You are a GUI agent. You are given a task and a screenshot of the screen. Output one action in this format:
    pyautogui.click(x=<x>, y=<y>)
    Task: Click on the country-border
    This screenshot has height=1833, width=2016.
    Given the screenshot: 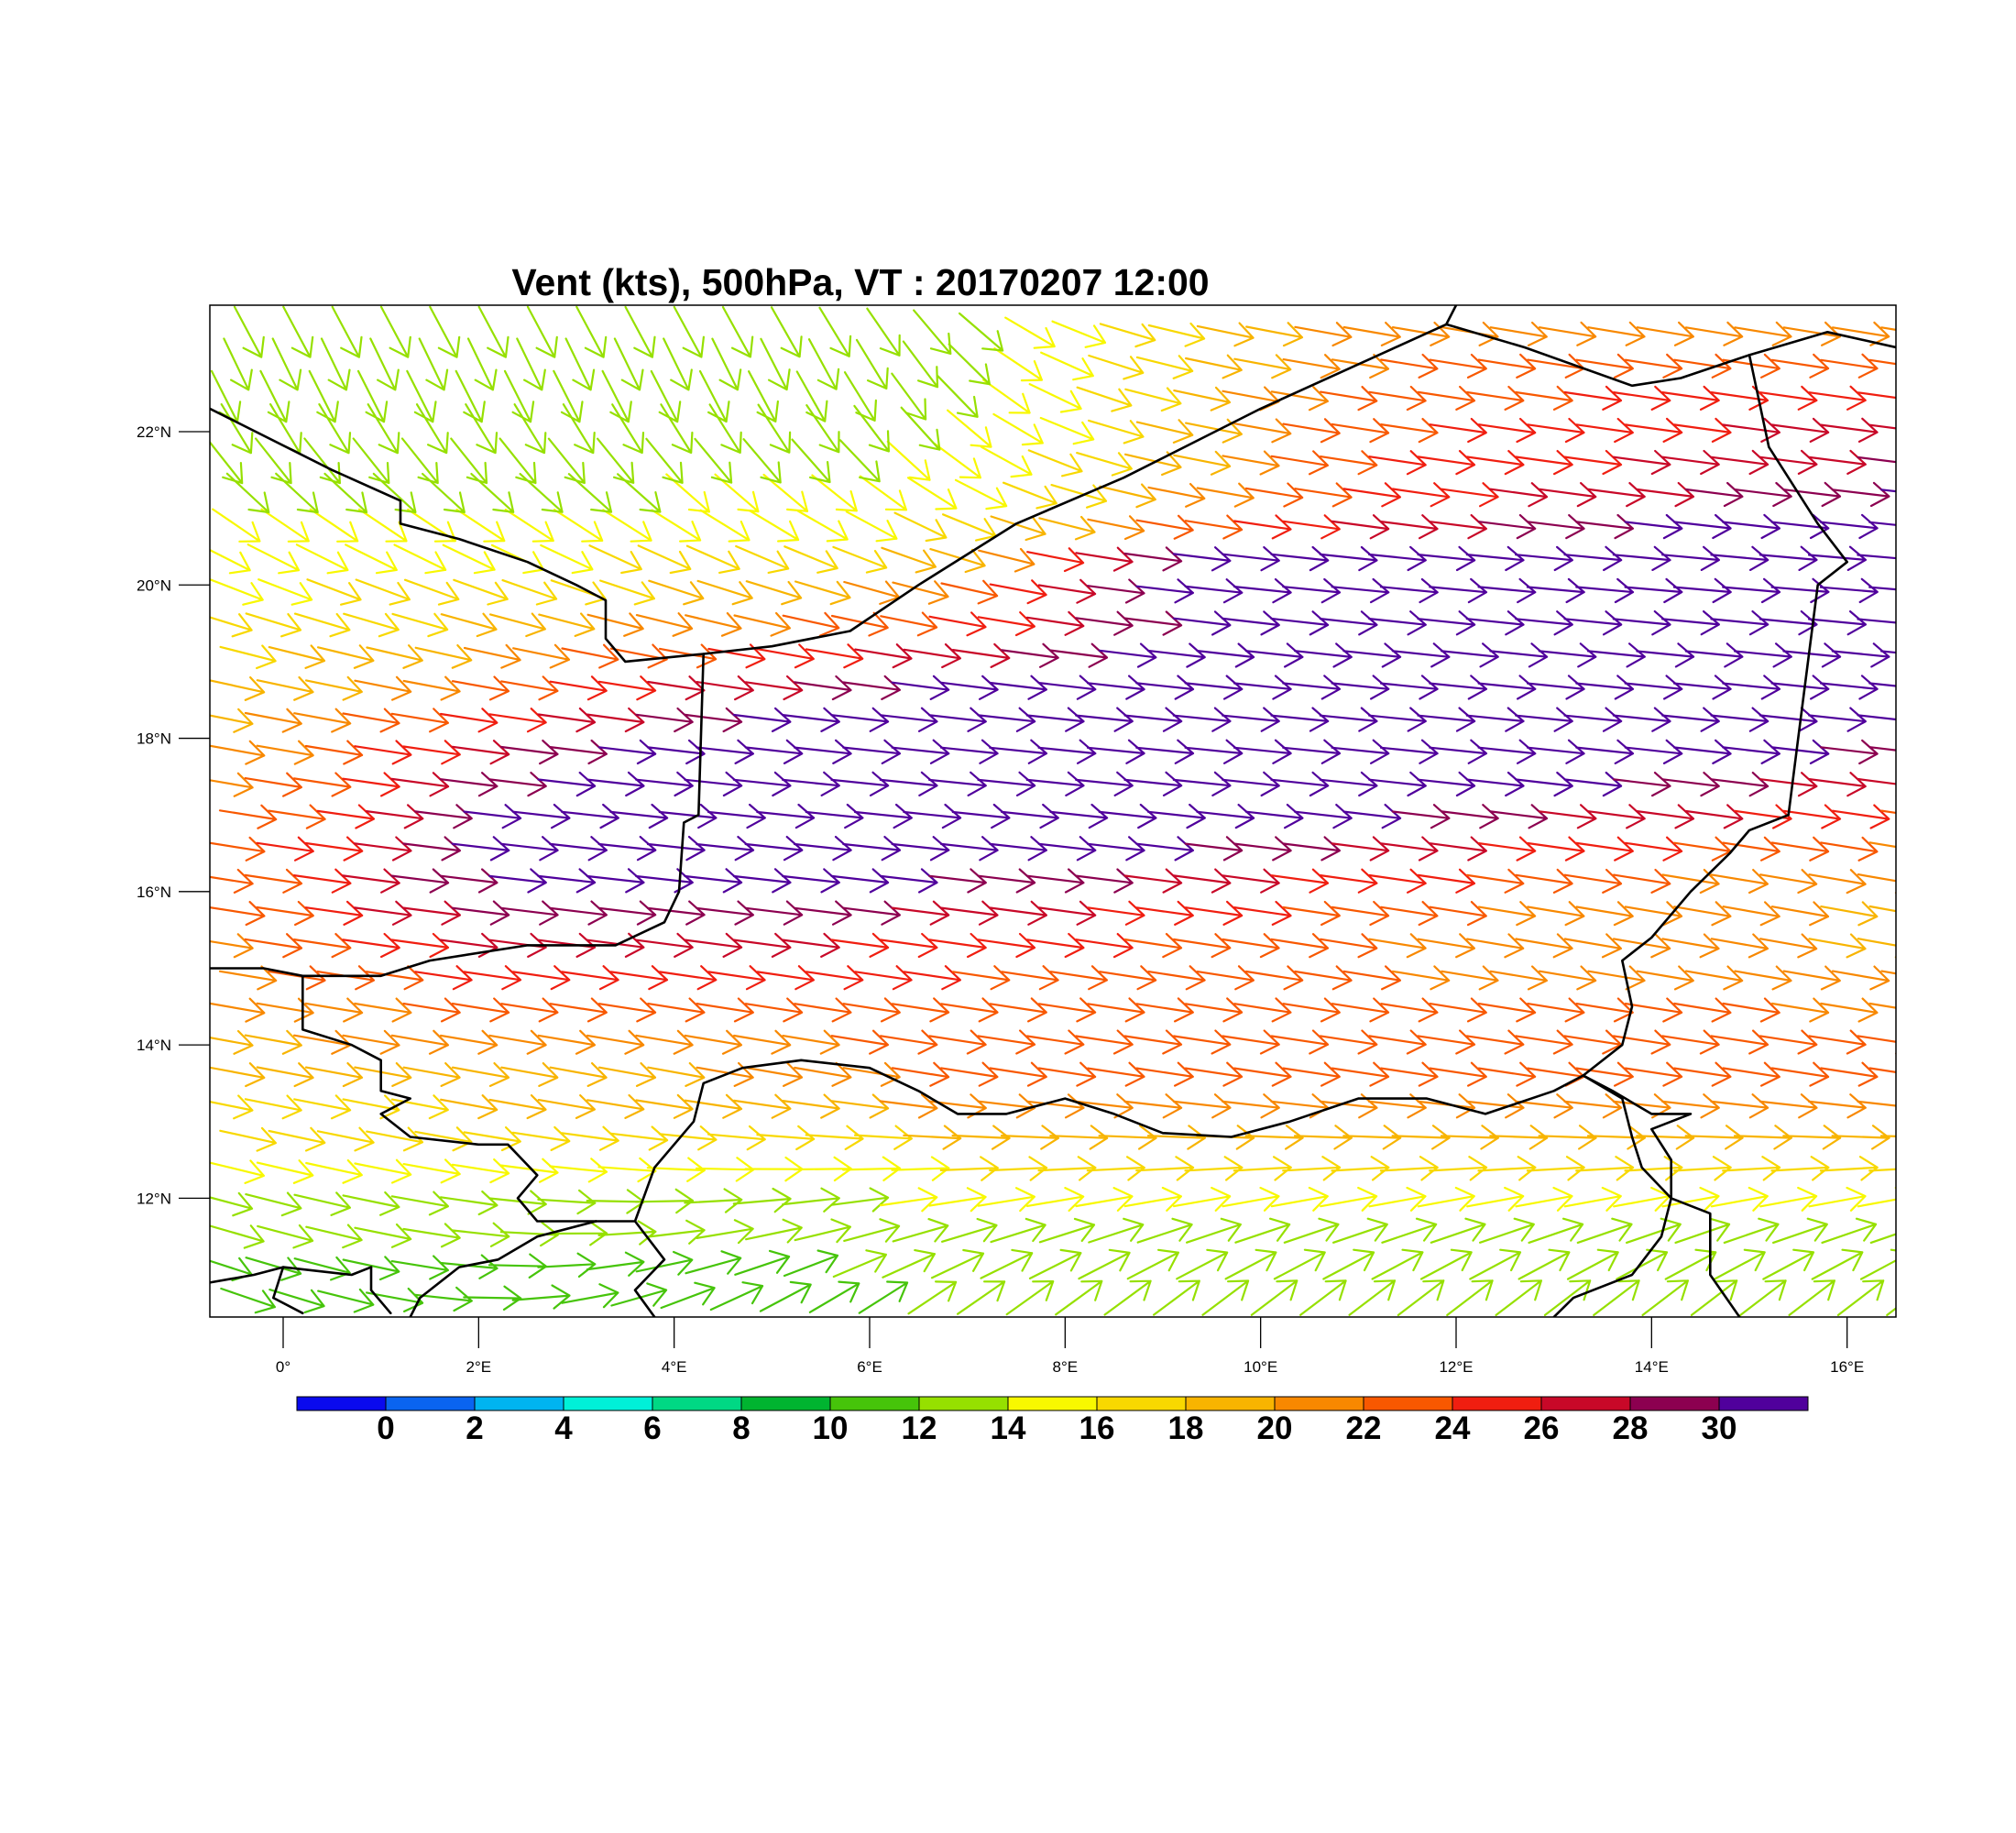 What is the action you would take?
    pyautogui.click(x=1451, y=315)
    